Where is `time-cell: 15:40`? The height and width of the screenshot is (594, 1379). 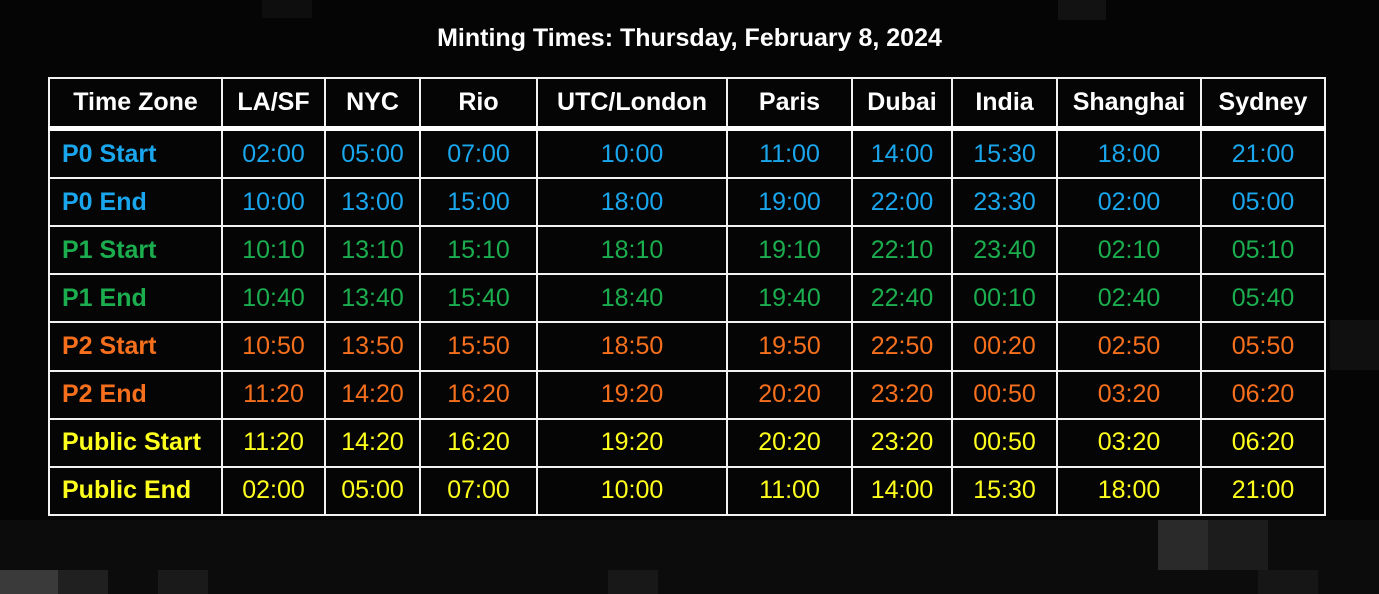
time-cell: 15:40 is located at coordinates (478, 298).